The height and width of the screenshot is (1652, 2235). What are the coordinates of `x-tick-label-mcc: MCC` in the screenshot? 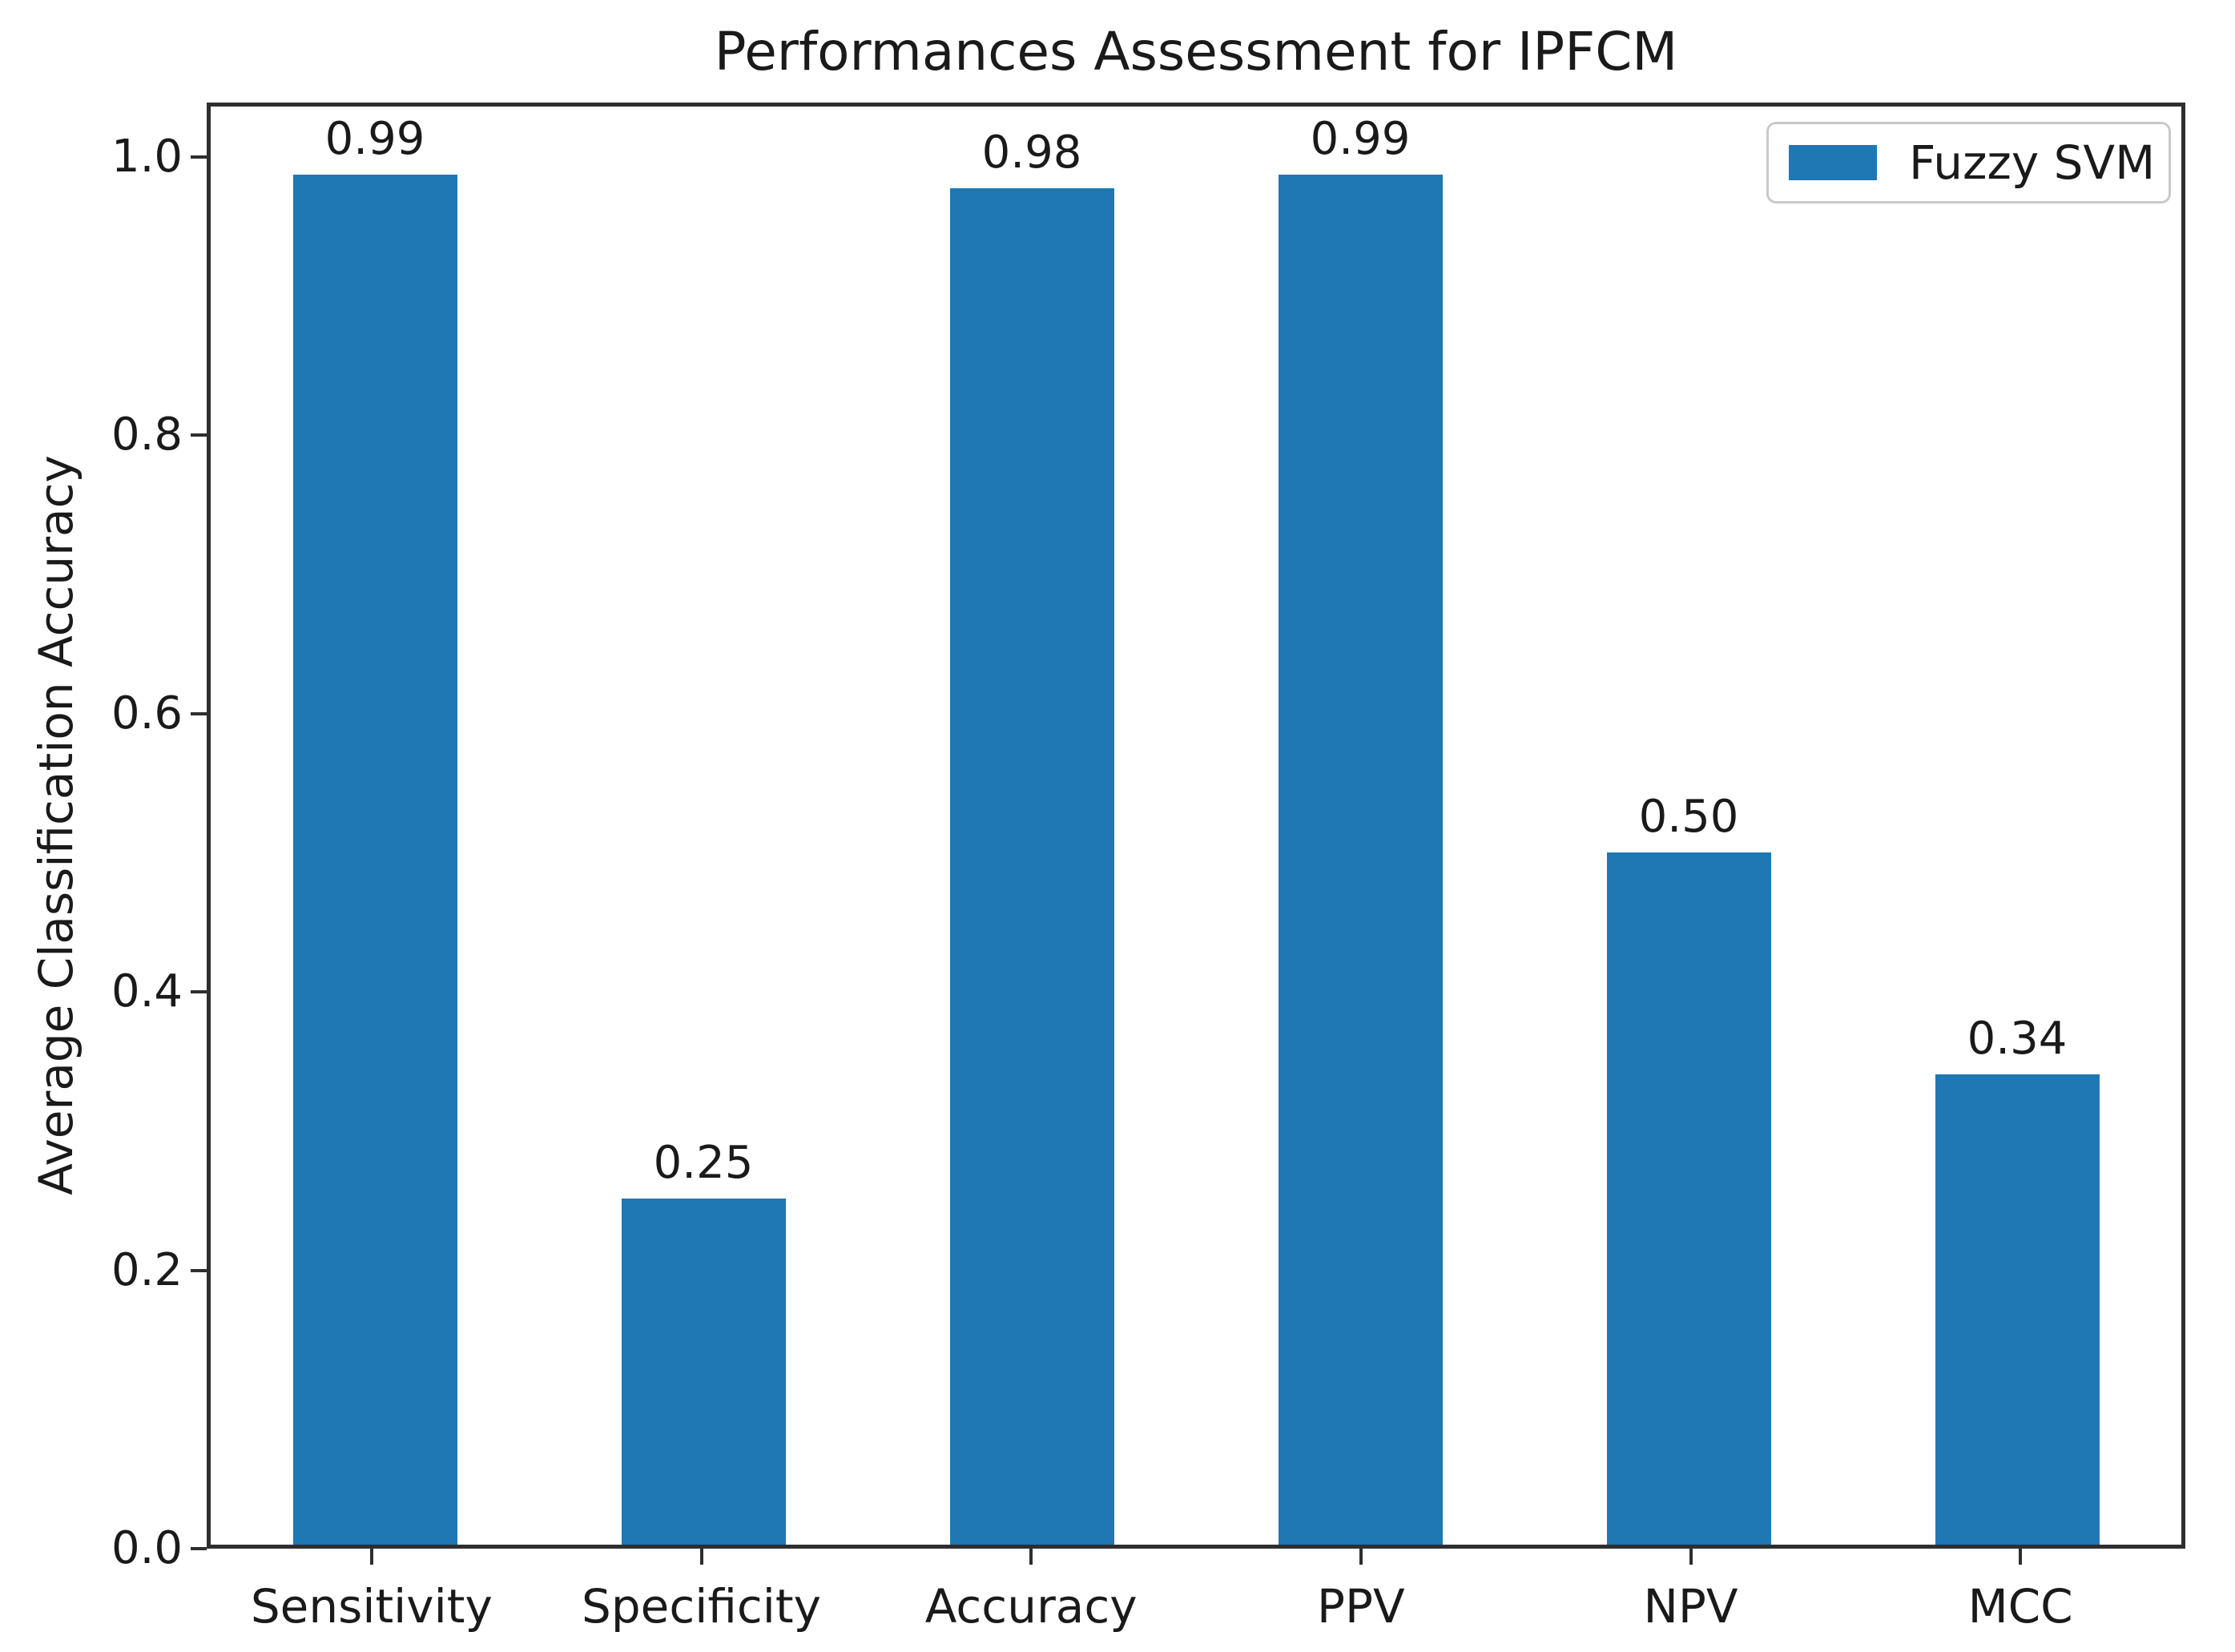 It's located at (2020, 1606).